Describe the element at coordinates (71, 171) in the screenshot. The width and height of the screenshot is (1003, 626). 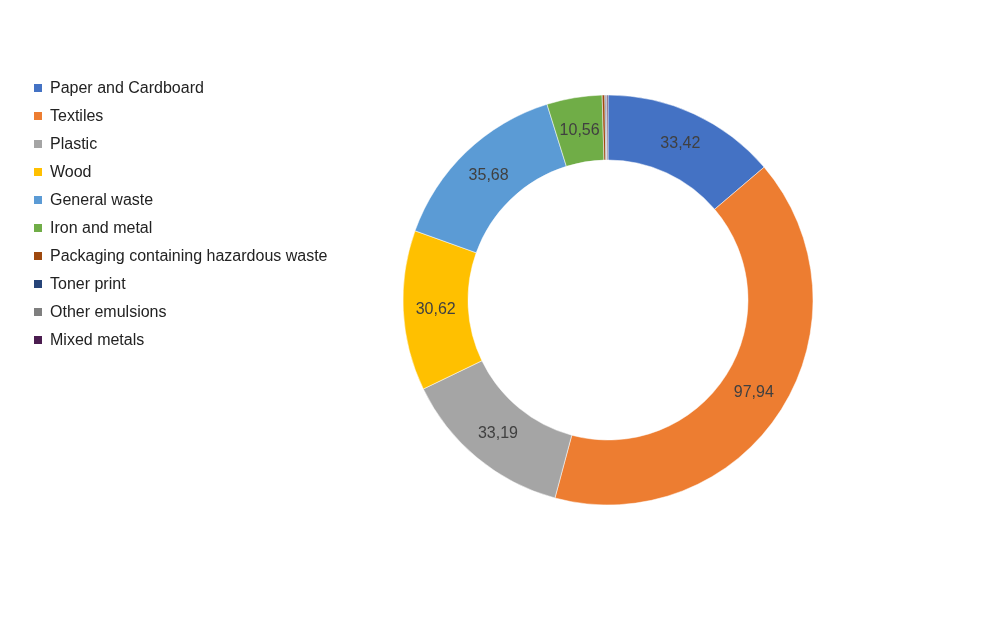
I see `legend-label: Wood` at that location.